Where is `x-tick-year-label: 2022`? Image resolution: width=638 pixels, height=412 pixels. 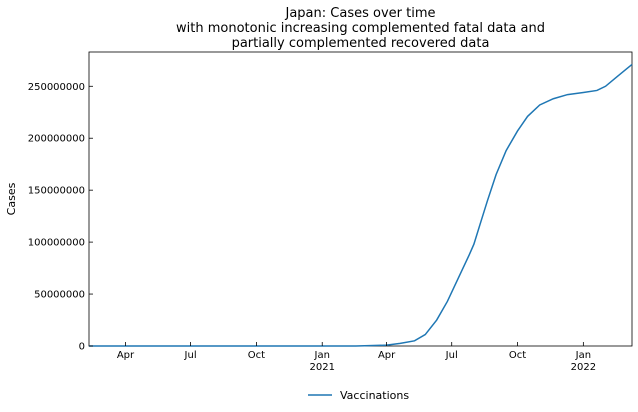 x-tick-year-label: 2022 is located at coordinates (583, 367).